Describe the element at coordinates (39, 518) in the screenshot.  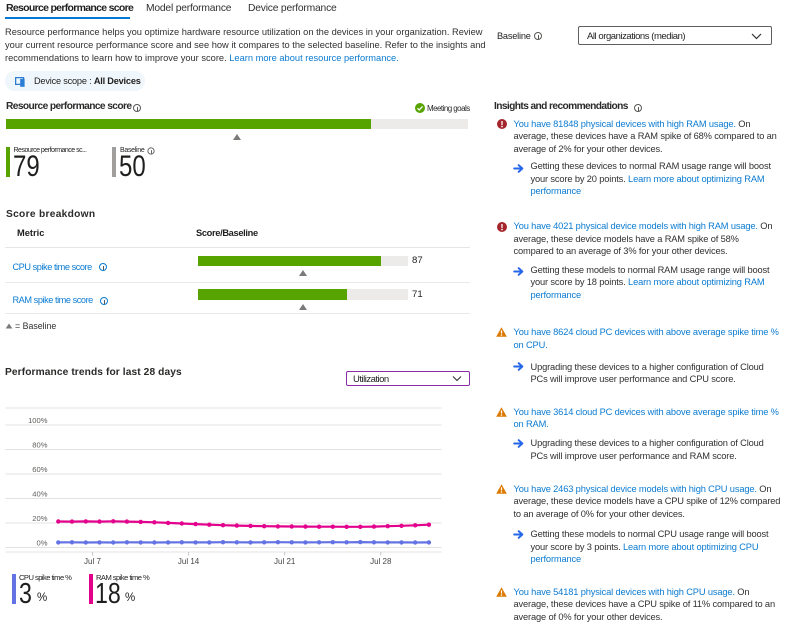
I see `svg-text: 20%` at that location.